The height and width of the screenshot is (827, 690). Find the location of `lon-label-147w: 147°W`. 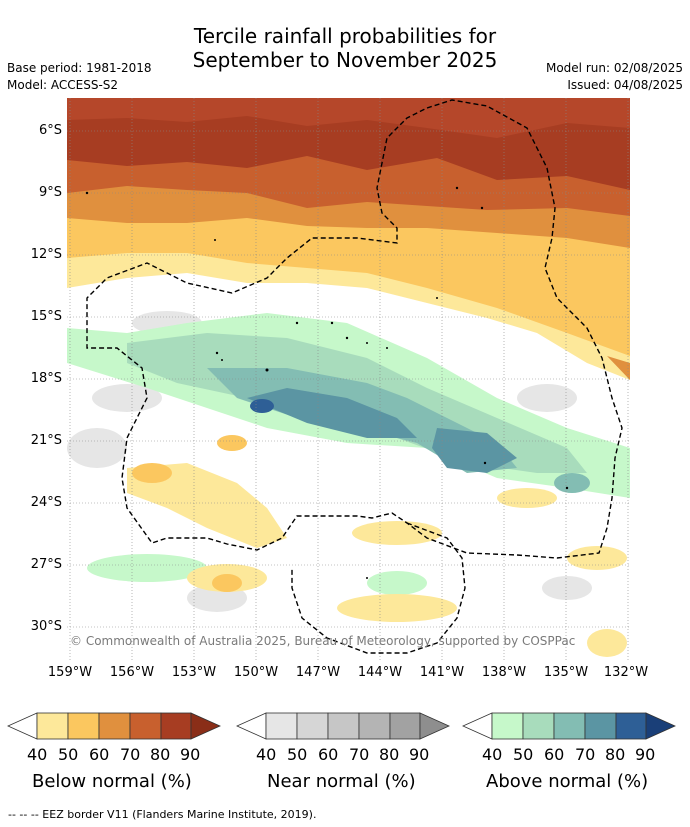

lon-label-147w: 147°W is located at coordinates (318, 672).